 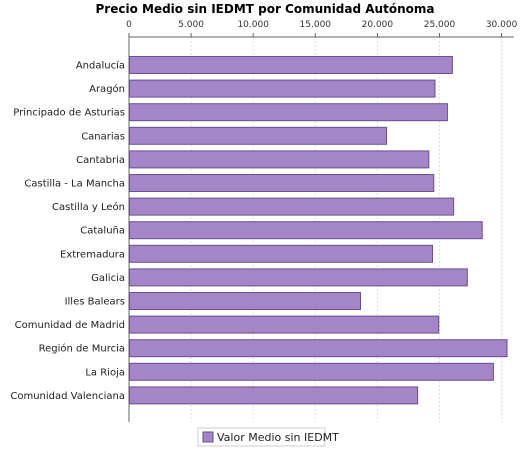 I want to click on category-label: Cataluña, so click(x=102, y=231).